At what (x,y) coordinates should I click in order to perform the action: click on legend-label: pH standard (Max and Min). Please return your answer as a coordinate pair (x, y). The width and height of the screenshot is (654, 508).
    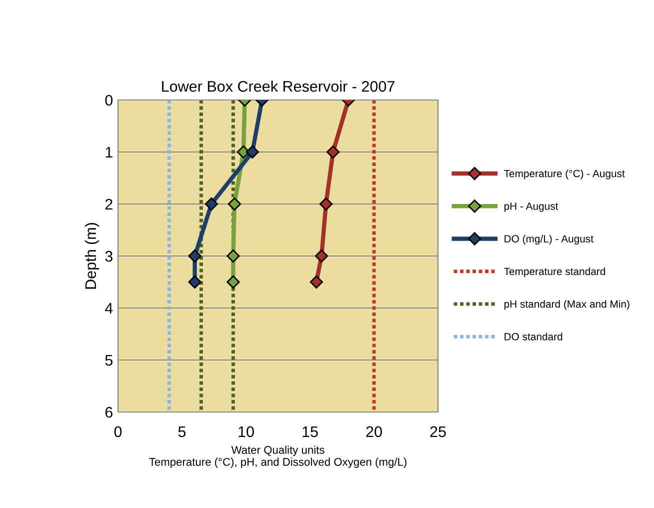
    Looking at the image, I should click on (567, 305).